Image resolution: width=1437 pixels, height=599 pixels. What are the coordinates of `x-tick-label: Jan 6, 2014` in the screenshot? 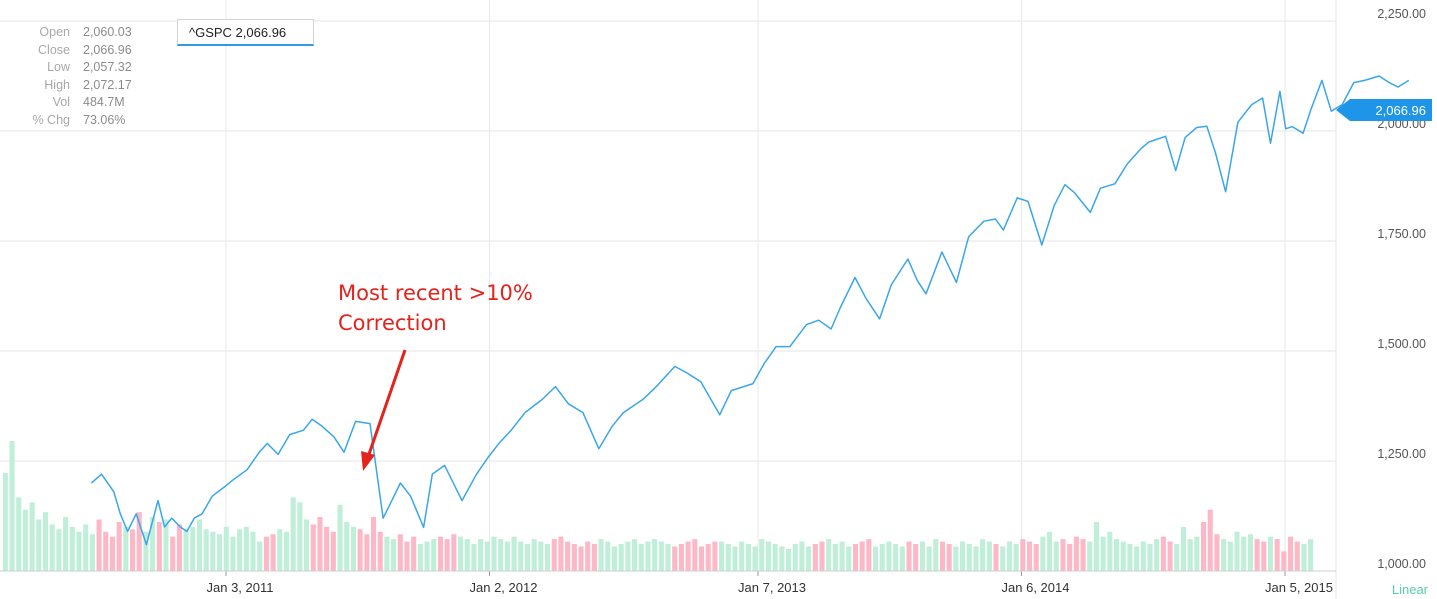 It's located at (1036, 587).